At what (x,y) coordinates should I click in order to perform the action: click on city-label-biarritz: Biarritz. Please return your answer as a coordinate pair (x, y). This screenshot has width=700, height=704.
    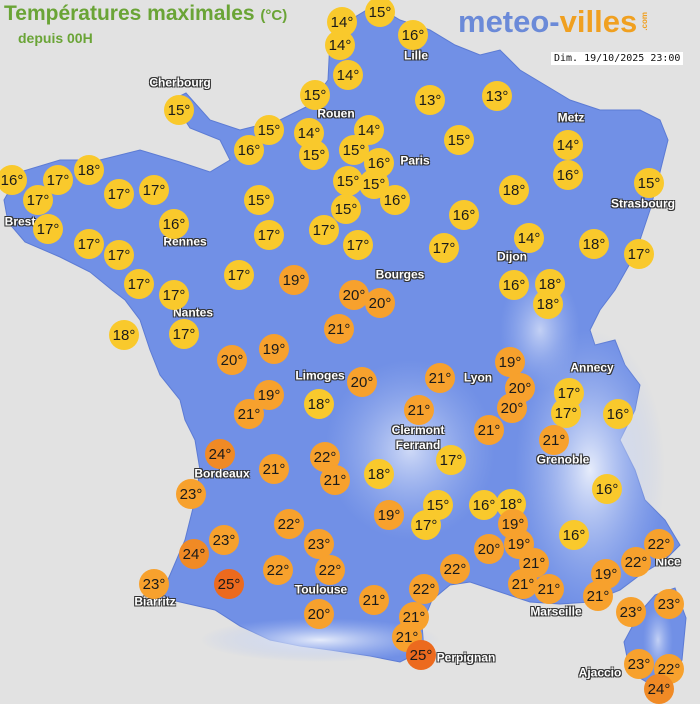
    Looking at the image, I should click on (155, 601).